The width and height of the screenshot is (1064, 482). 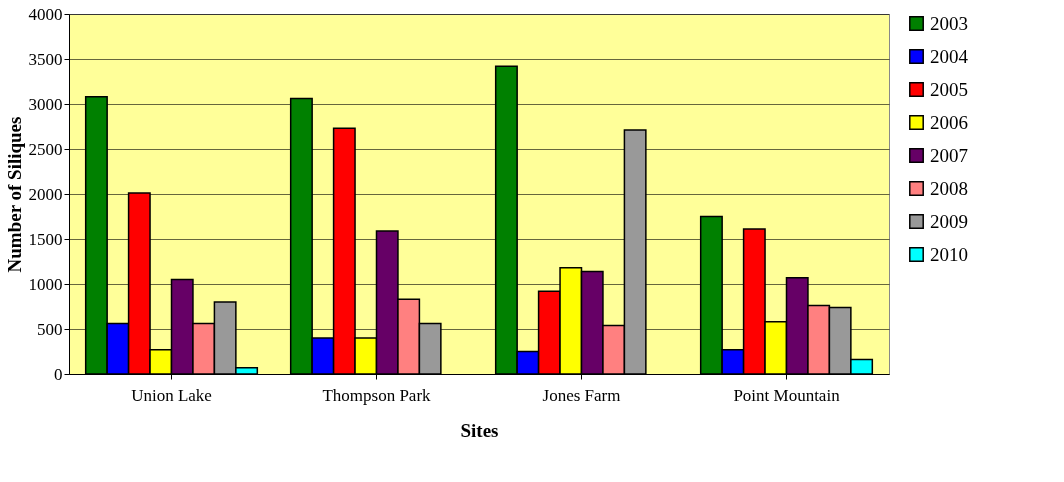 I want to click on legend-label: 2007, so click(x=949, y=155).